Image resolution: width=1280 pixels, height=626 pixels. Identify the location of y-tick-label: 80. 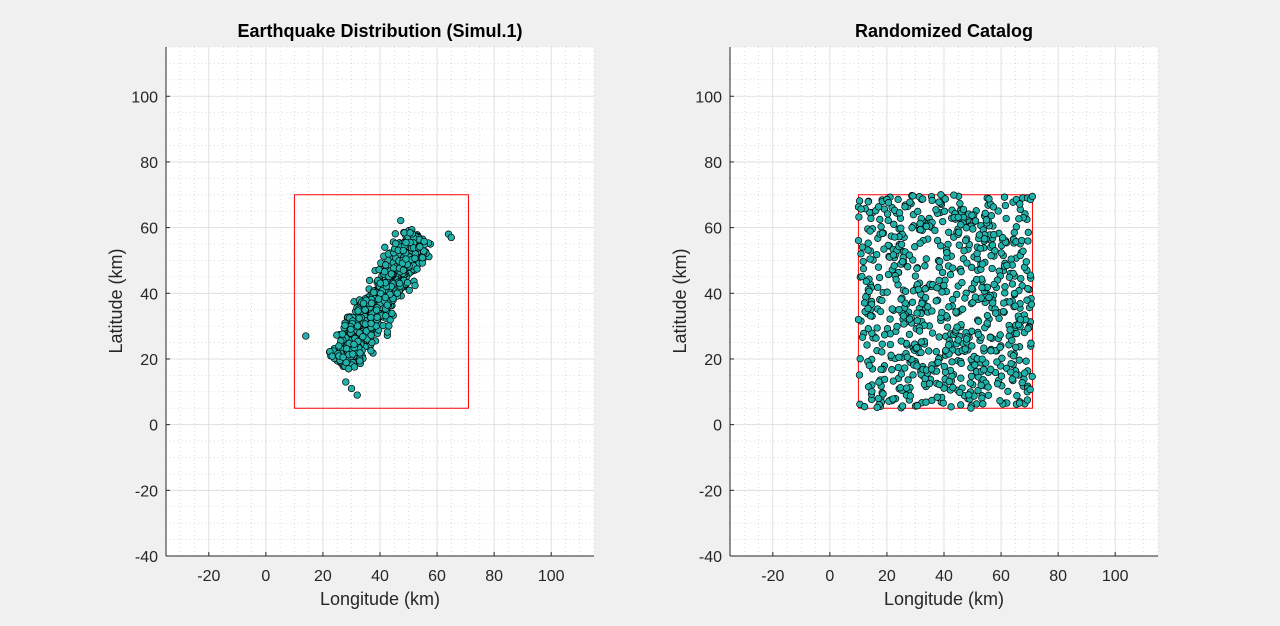
(713, 163).